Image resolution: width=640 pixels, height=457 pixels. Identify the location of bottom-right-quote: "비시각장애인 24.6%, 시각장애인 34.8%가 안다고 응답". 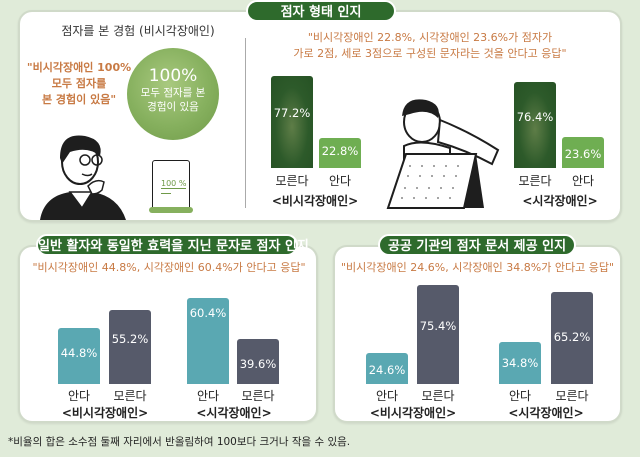
(477, 267).